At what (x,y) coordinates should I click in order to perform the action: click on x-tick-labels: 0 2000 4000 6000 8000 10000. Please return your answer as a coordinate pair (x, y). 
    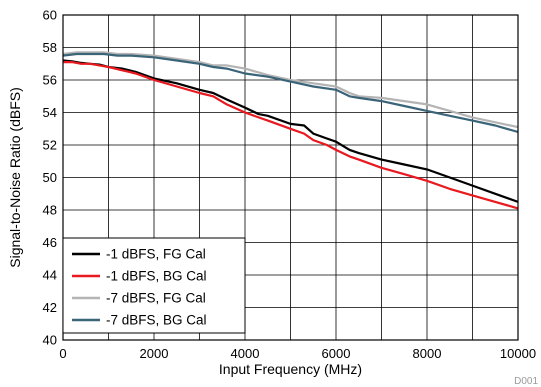
    Looking at the image, I should click on (297, 353).